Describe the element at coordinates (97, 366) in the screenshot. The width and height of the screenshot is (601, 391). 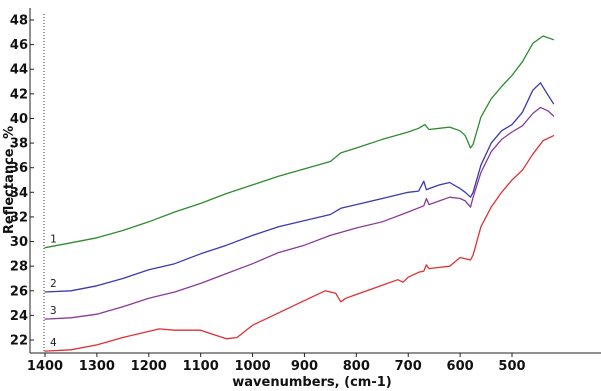
I see `x-tick-label: 1300` at that location.